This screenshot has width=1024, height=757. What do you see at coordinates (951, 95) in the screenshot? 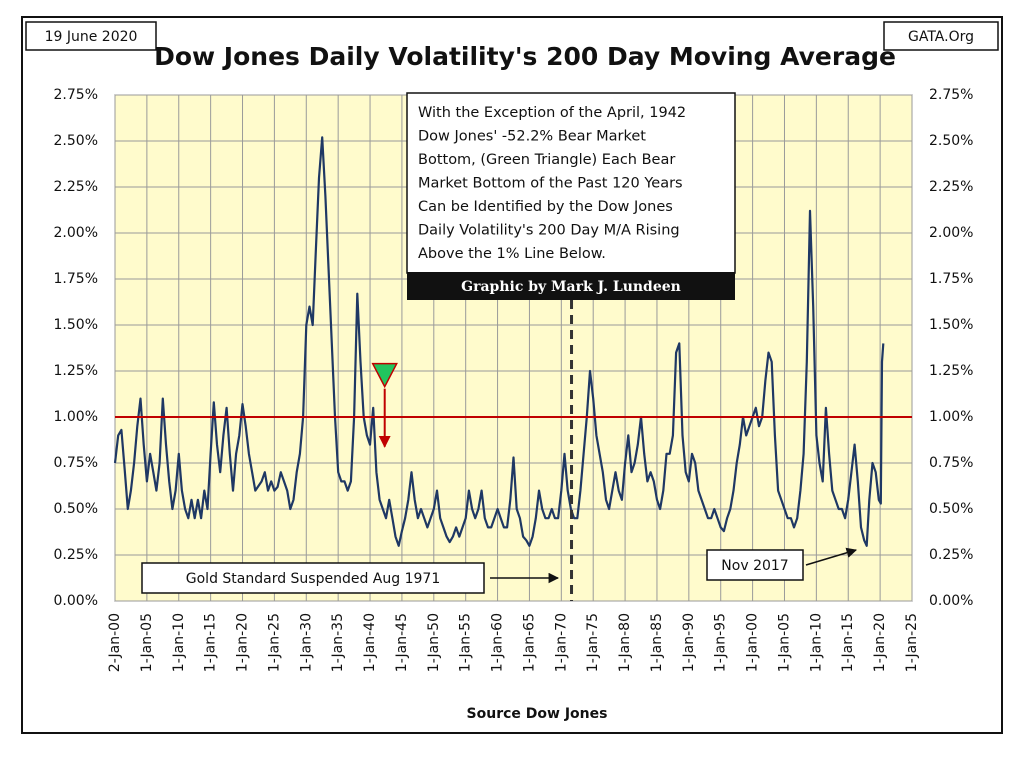
I see `y2-tick-label: 2.75%` at bounding box center [951, 95].